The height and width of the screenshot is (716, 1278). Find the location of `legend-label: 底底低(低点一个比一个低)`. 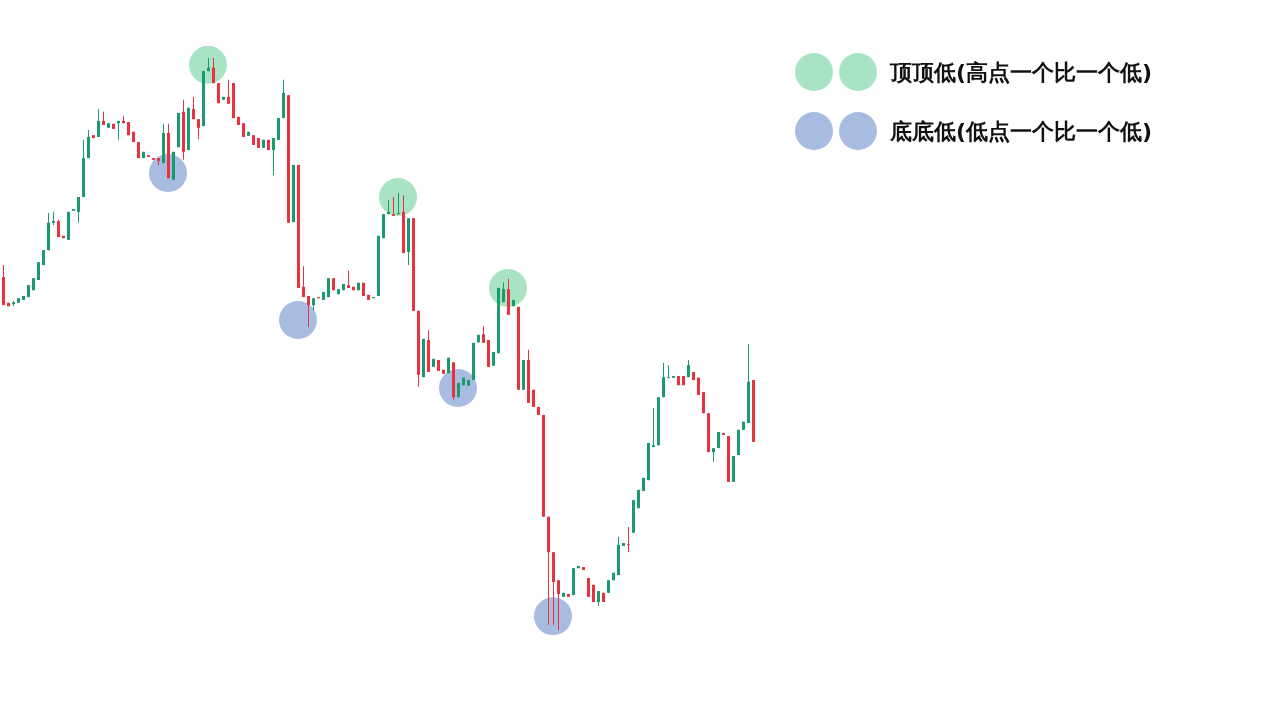

legend-label: 底底低(低点一个比一个低) is located at coordinates (1021, 131).